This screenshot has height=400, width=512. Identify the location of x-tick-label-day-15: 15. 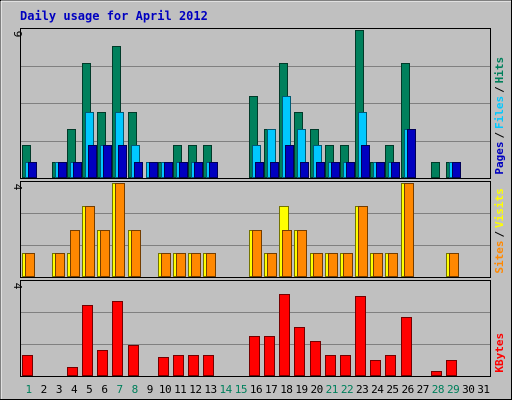
(241, 389).